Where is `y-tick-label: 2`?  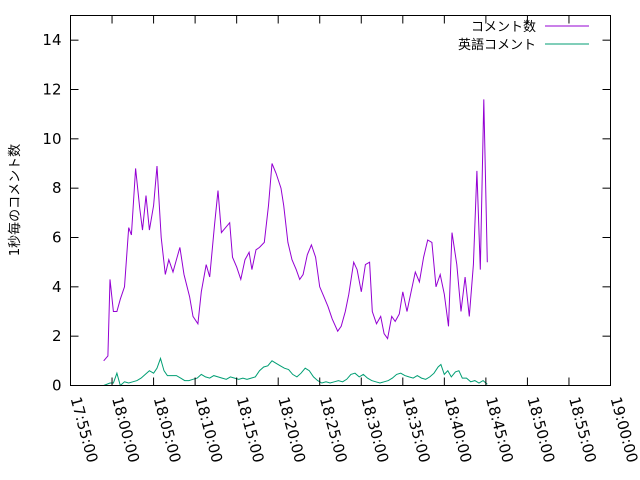
y-tick-label: 2 is located at coordinates (57, 336).